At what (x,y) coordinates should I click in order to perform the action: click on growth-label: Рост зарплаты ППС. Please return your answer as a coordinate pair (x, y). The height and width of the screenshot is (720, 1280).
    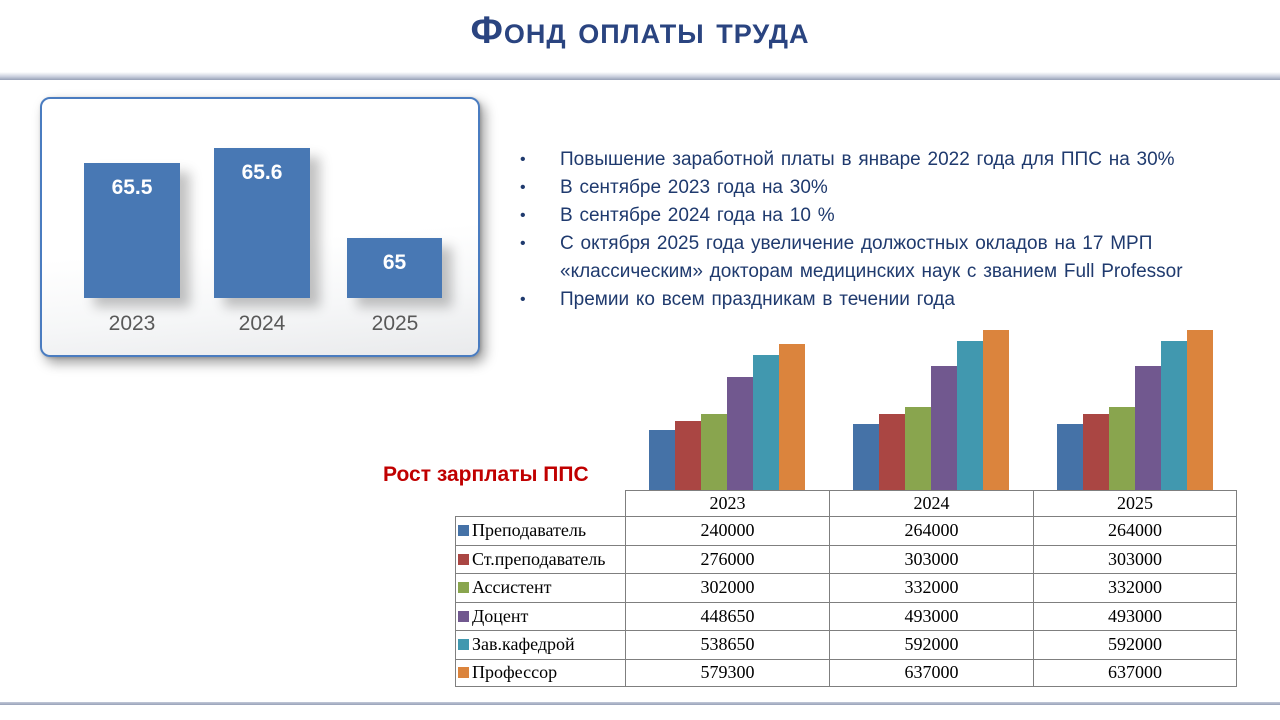
    Looking at the image, I should click on (486, 474).